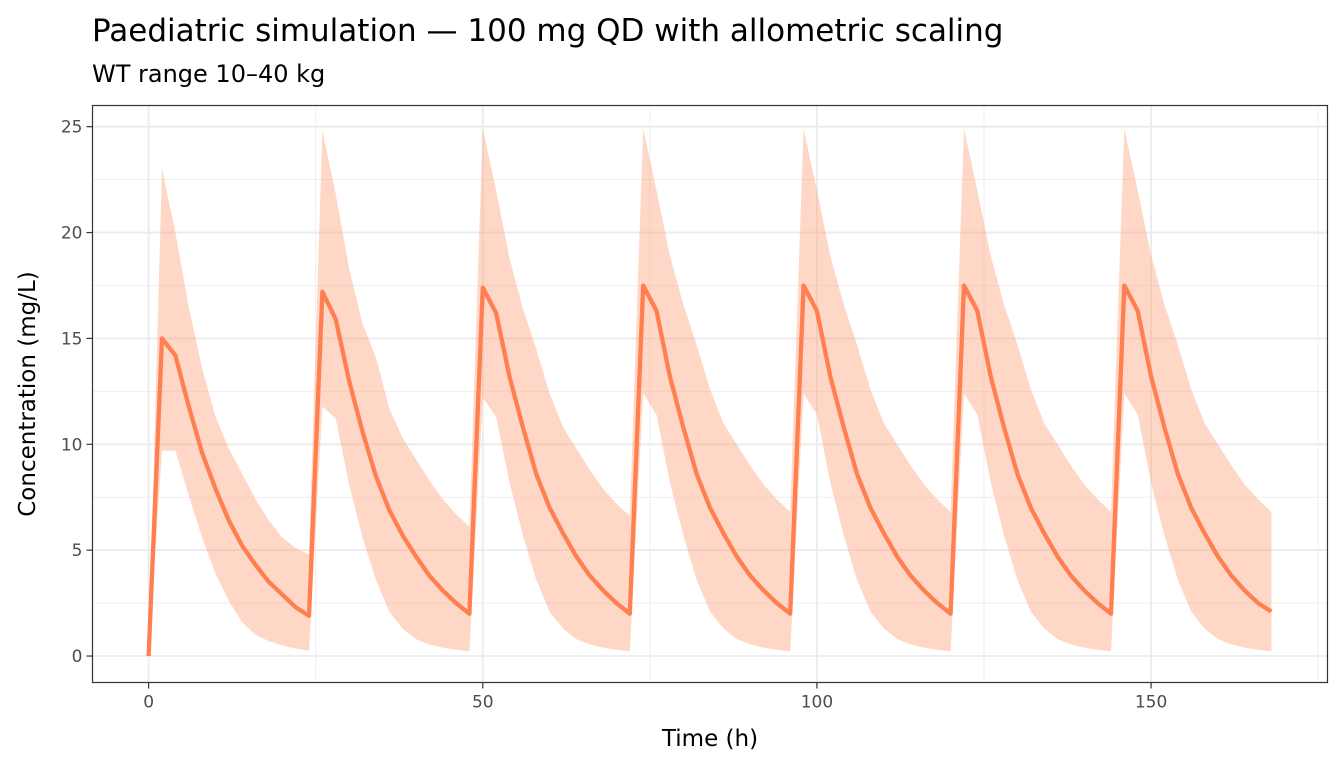  Describe the element at coordinates (72, 339) in the screenshot. I see `y-tick-label: 15` at that location.